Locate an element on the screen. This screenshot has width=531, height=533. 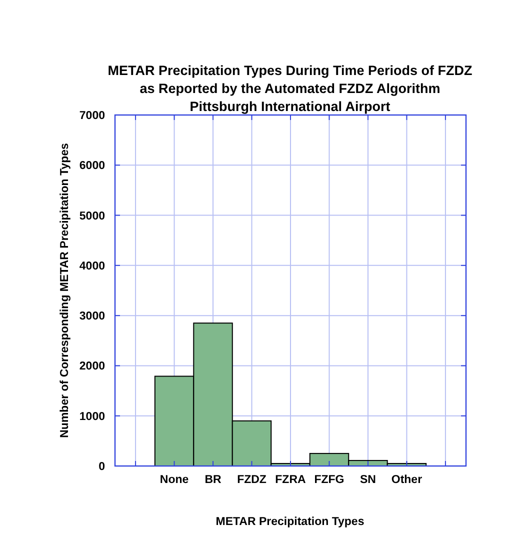
x-tick-label: FZRA is located at coordinates (290, 480).